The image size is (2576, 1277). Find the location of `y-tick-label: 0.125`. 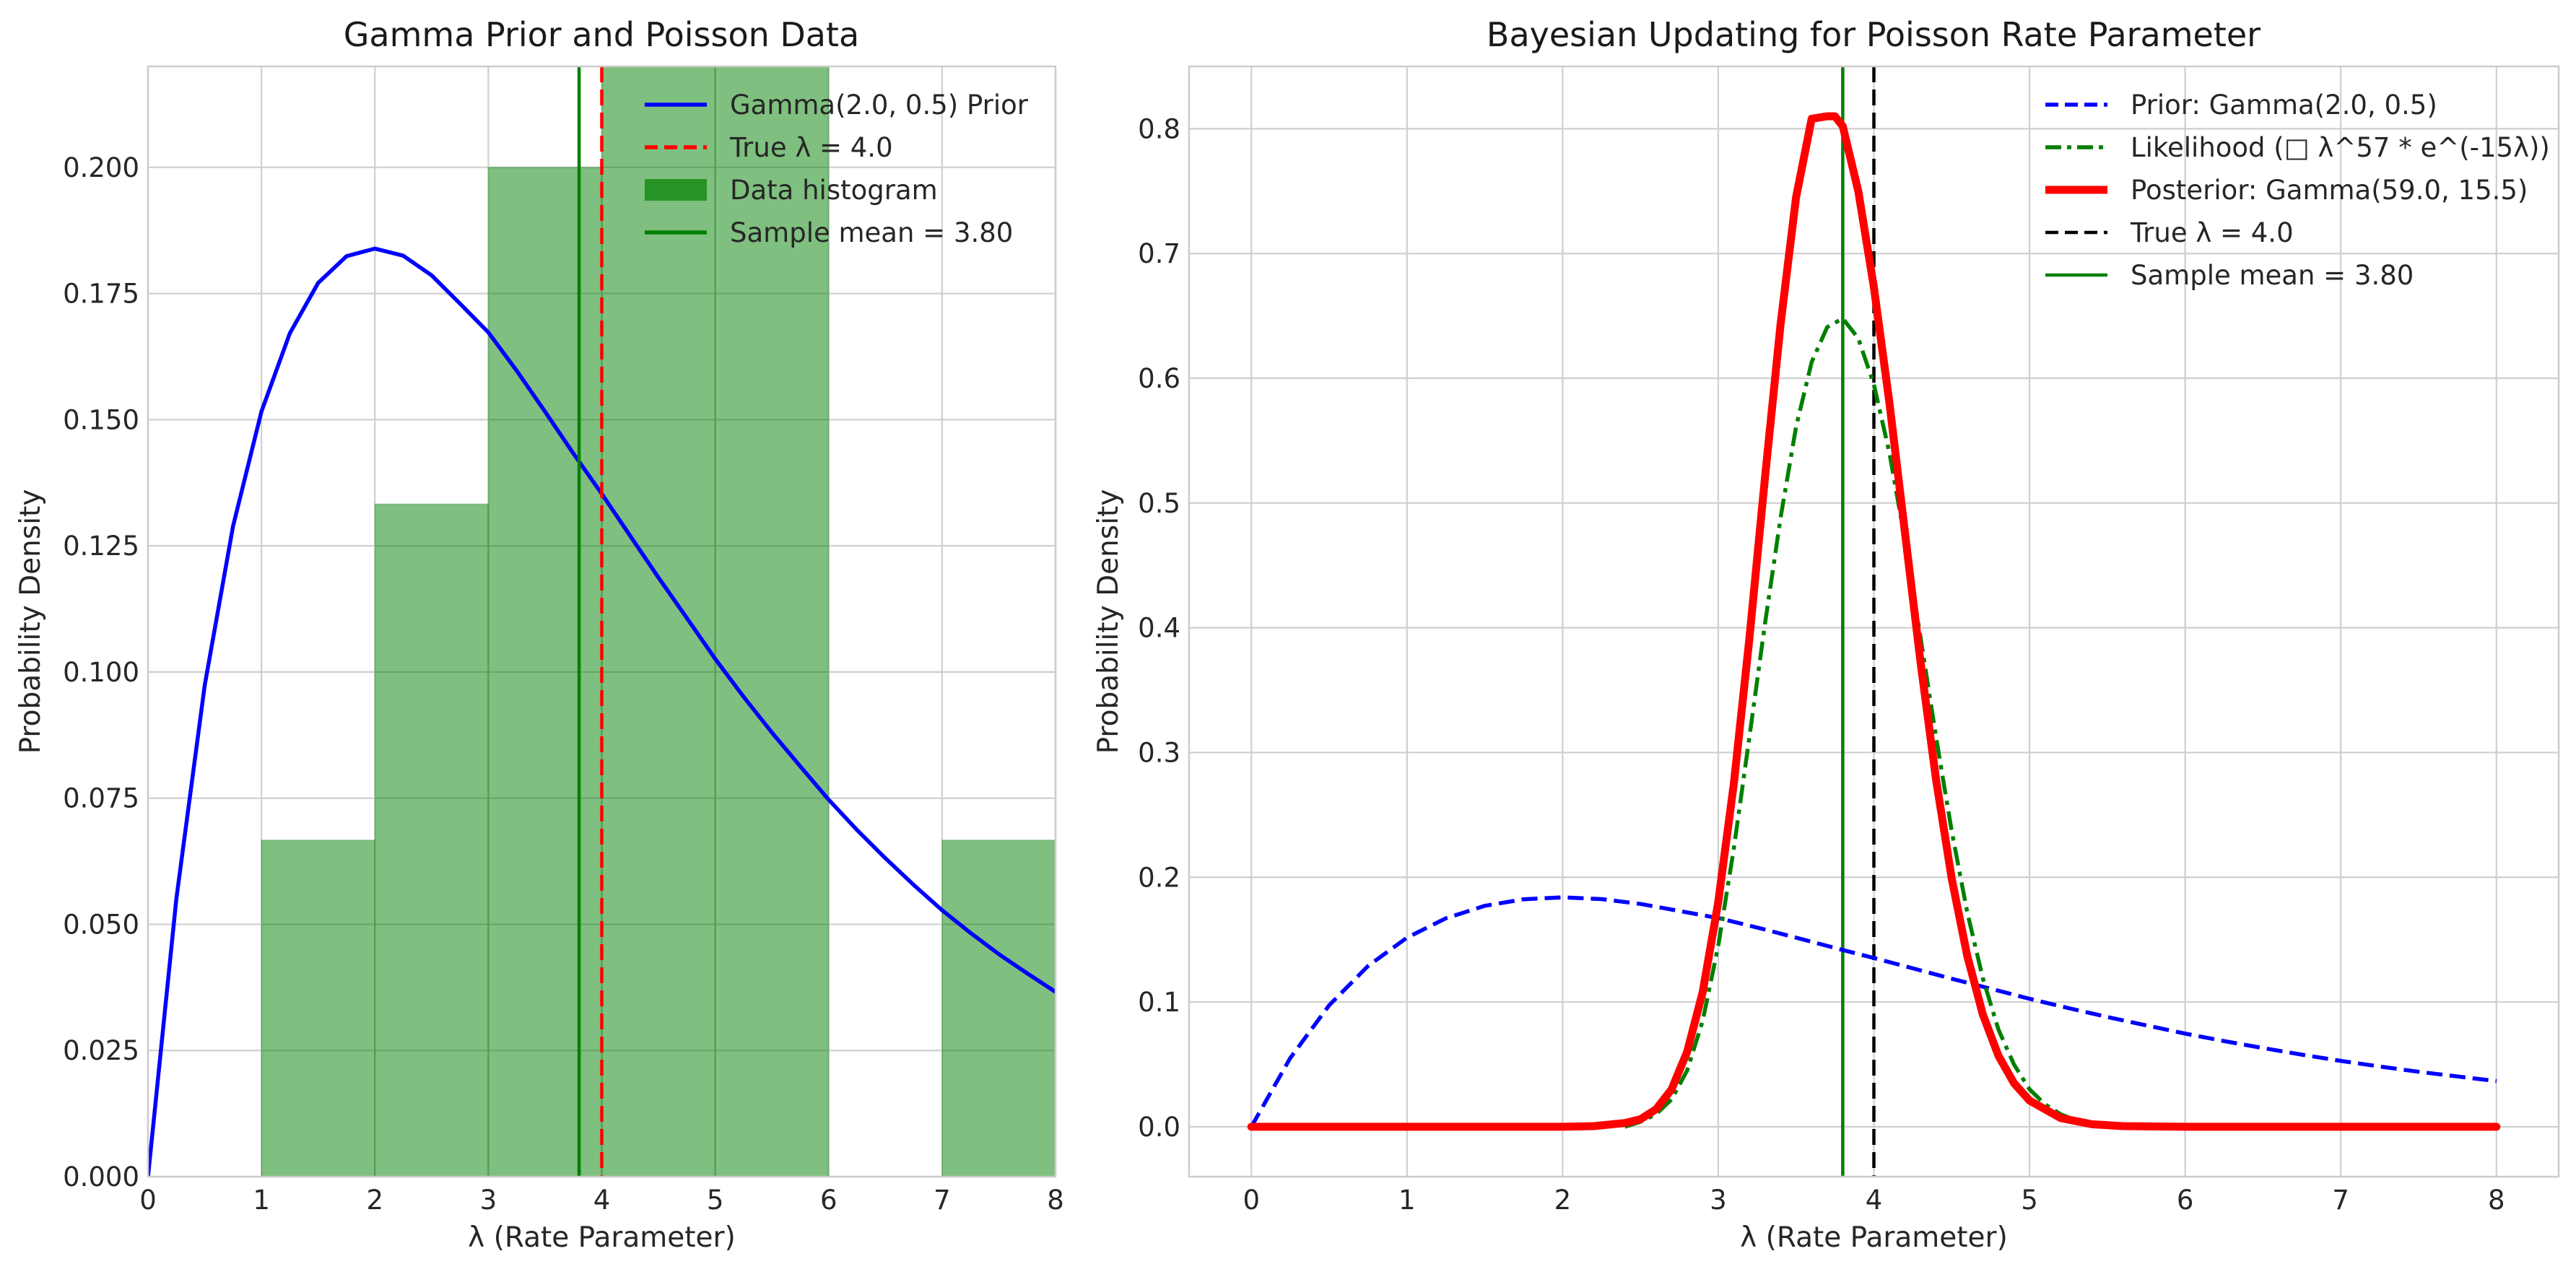

y-tick-label: 0.125 is located at coordinates (101, 546).